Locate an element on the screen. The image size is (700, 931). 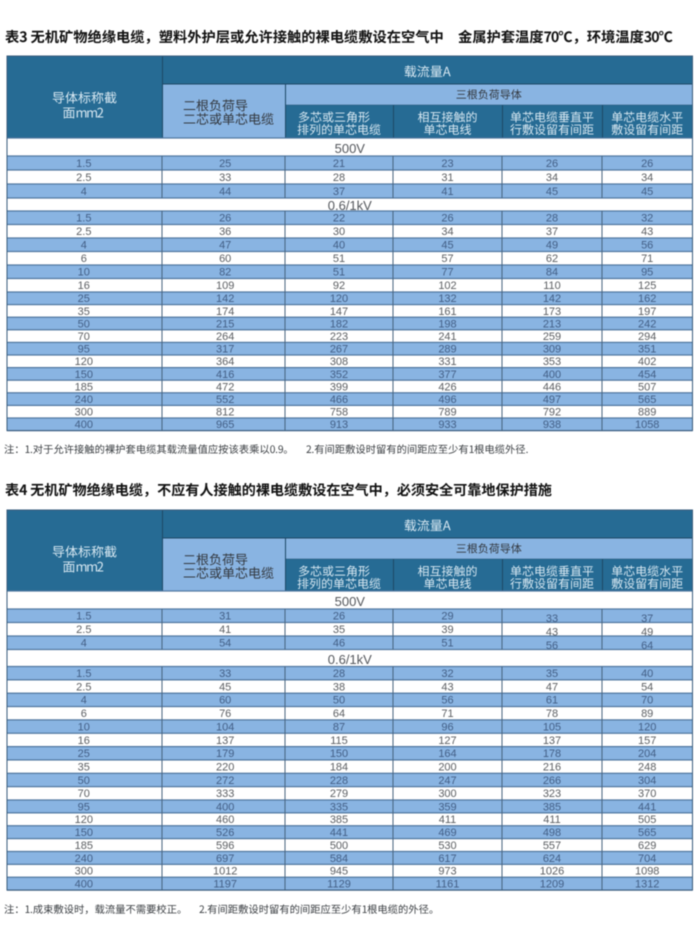
svg-text: 333 is located at coordinates (225, 794).